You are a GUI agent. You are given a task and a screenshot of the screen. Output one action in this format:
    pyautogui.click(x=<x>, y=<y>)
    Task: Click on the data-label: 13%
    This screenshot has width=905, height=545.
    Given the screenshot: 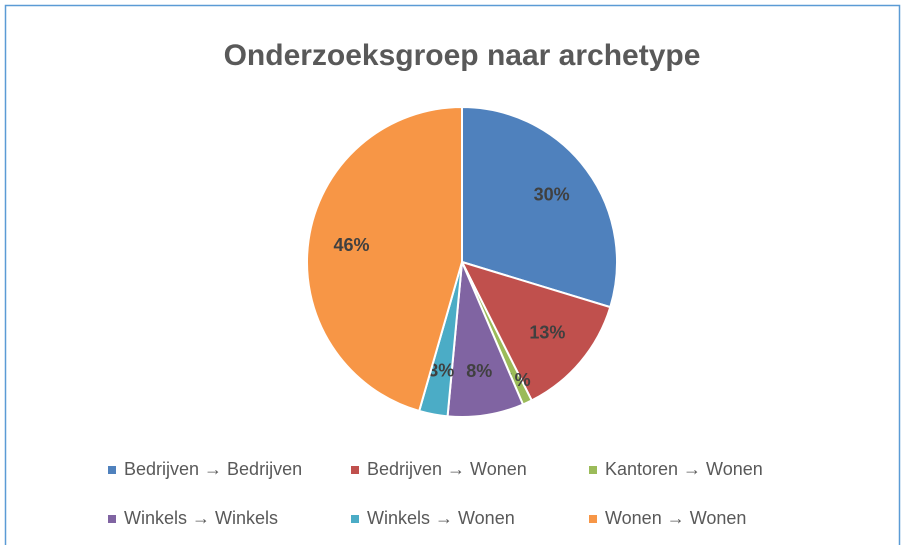 What is the action you would take?
    pyautogui.click(x=547, y=333)
    